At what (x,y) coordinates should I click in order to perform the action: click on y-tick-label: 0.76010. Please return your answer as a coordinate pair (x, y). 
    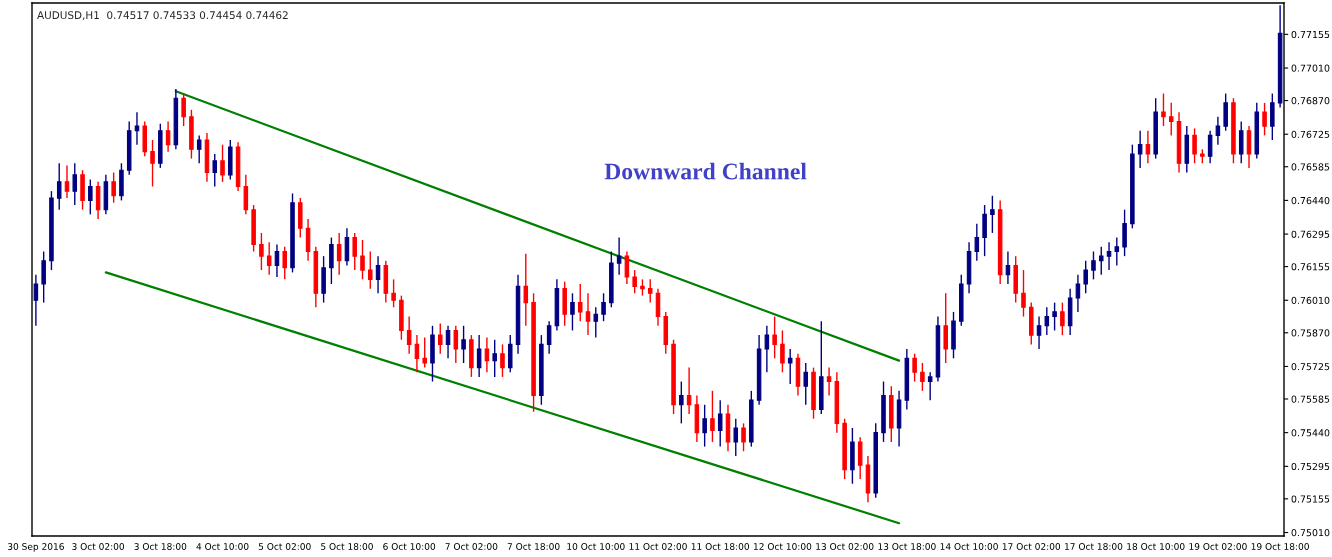
    Looking at the image, I should click on (1310, 300).